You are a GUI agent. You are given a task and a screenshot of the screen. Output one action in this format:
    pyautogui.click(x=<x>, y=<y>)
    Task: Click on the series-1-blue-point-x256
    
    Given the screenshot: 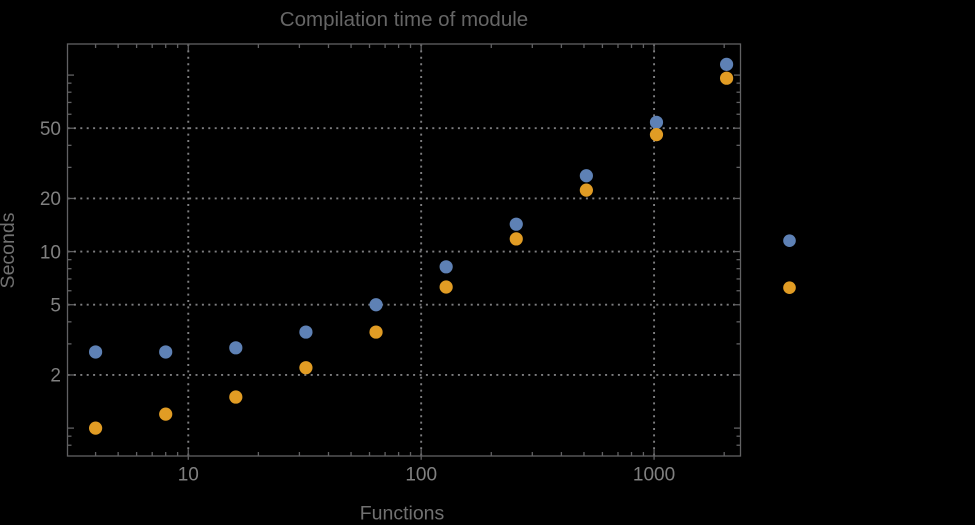 What is the action you would take?
    pyautogui.click(x=516, y=224)
    